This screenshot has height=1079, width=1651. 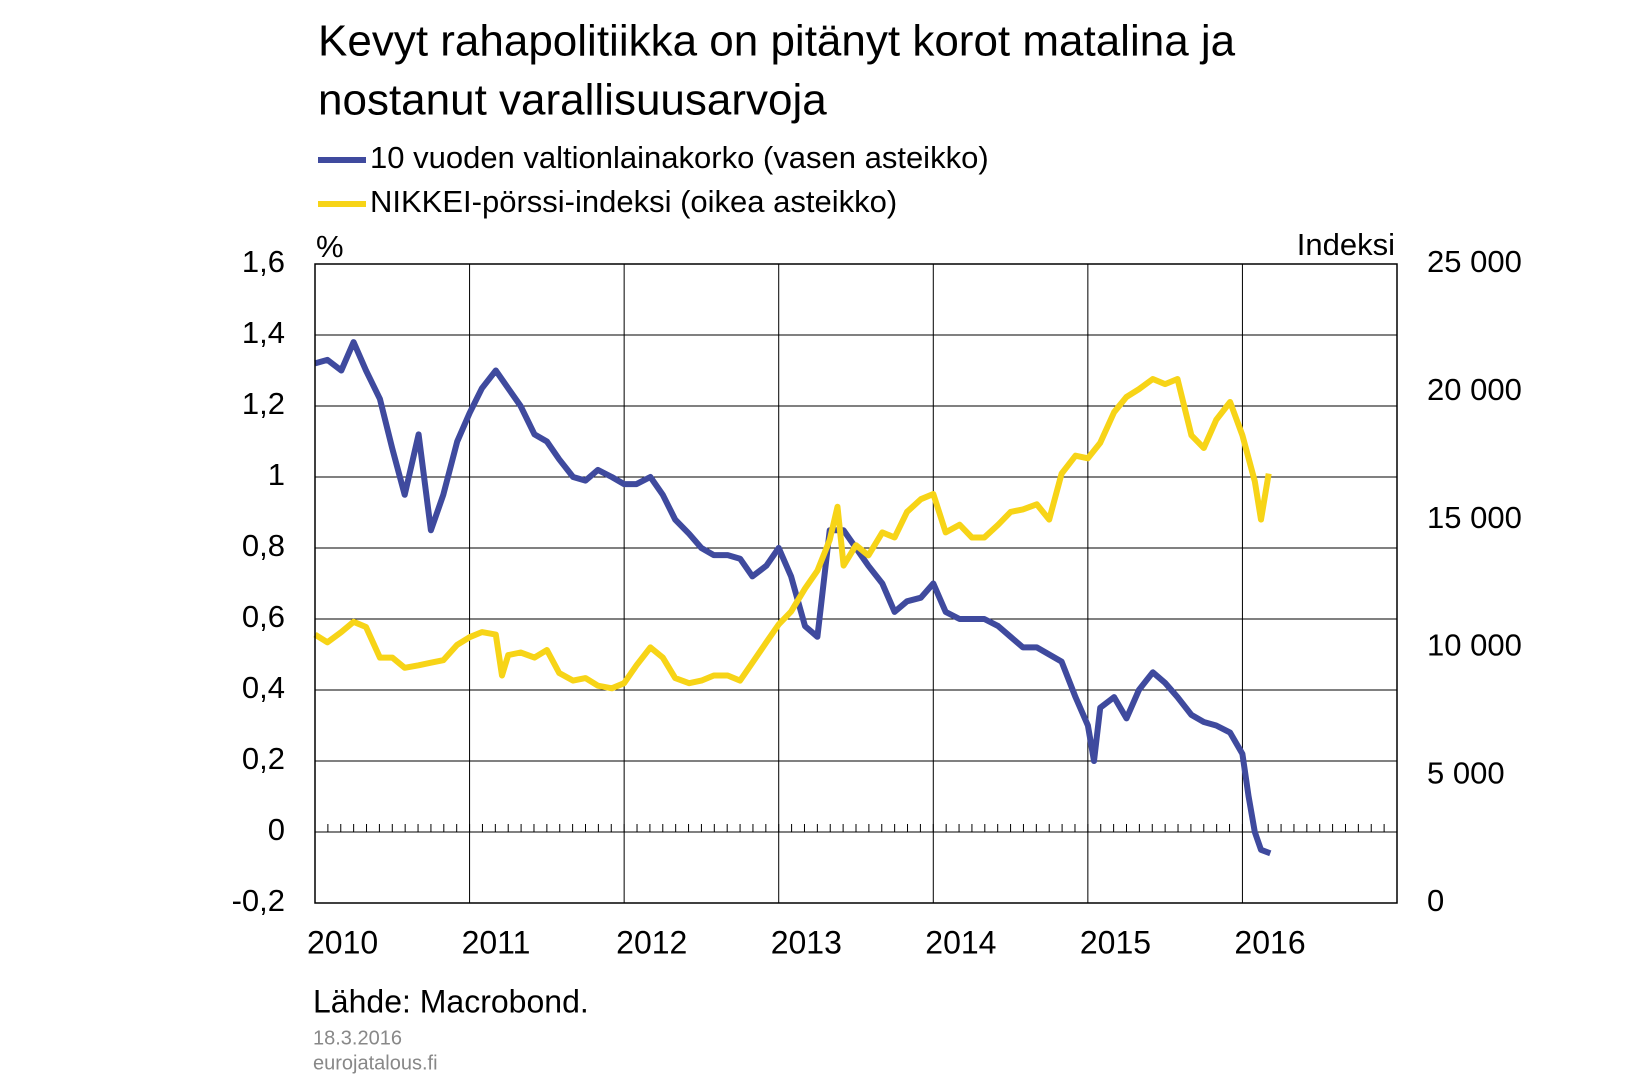 What do you see at coordinates (263, 616) in the screenshot?
I see `y-tick-label: 0,6` at bounding box center [263, 616].